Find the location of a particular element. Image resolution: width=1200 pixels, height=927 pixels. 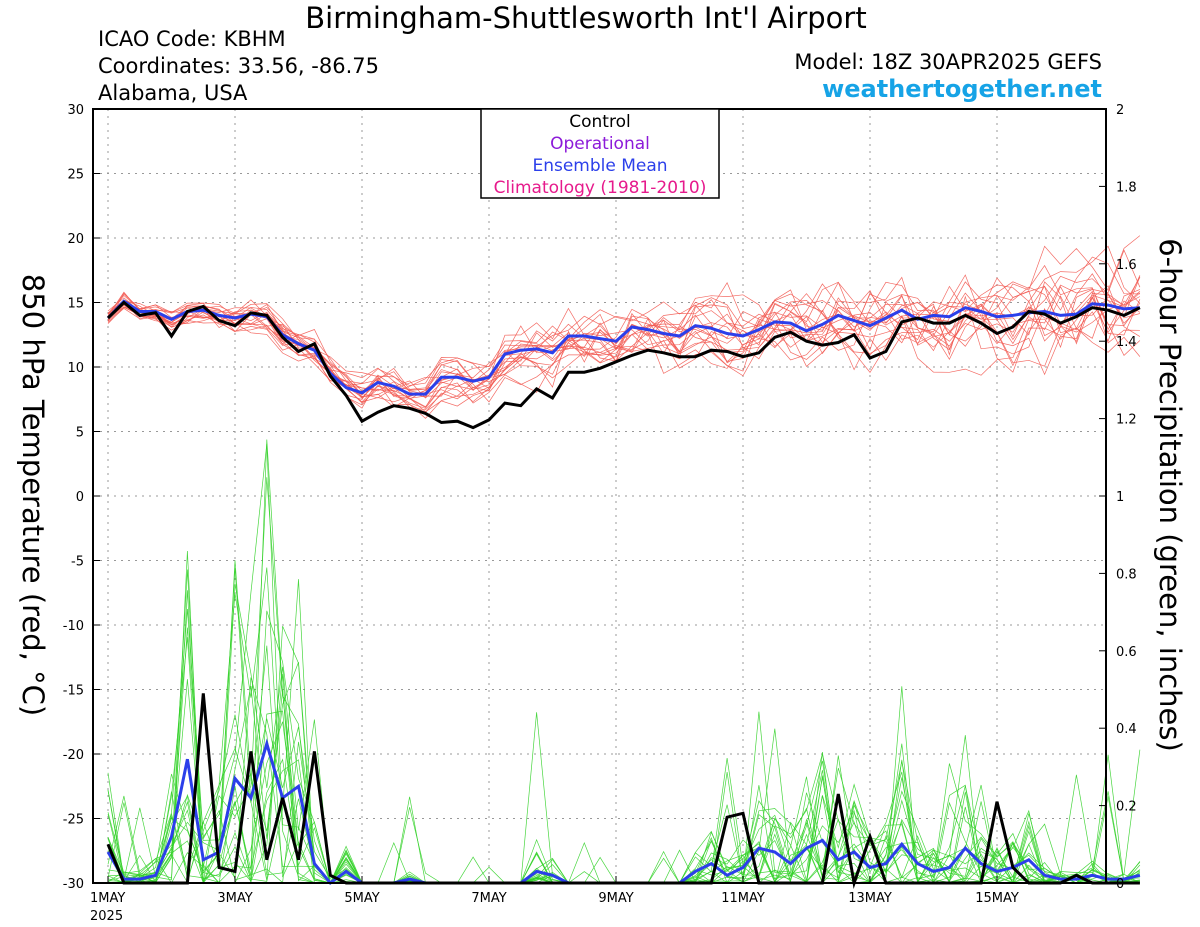

y-left-tick-label: -5 is located at coordinates (77, 562).